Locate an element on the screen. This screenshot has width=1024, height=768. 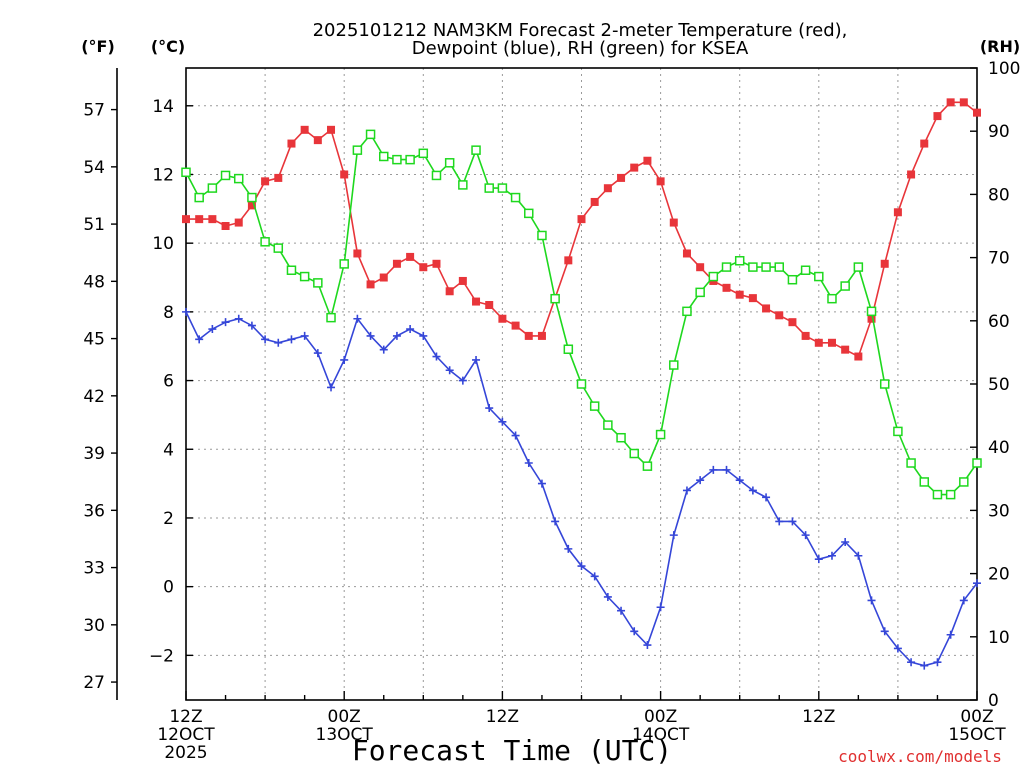
rh-tick-label: 90 is located at coordinates (999, 132).